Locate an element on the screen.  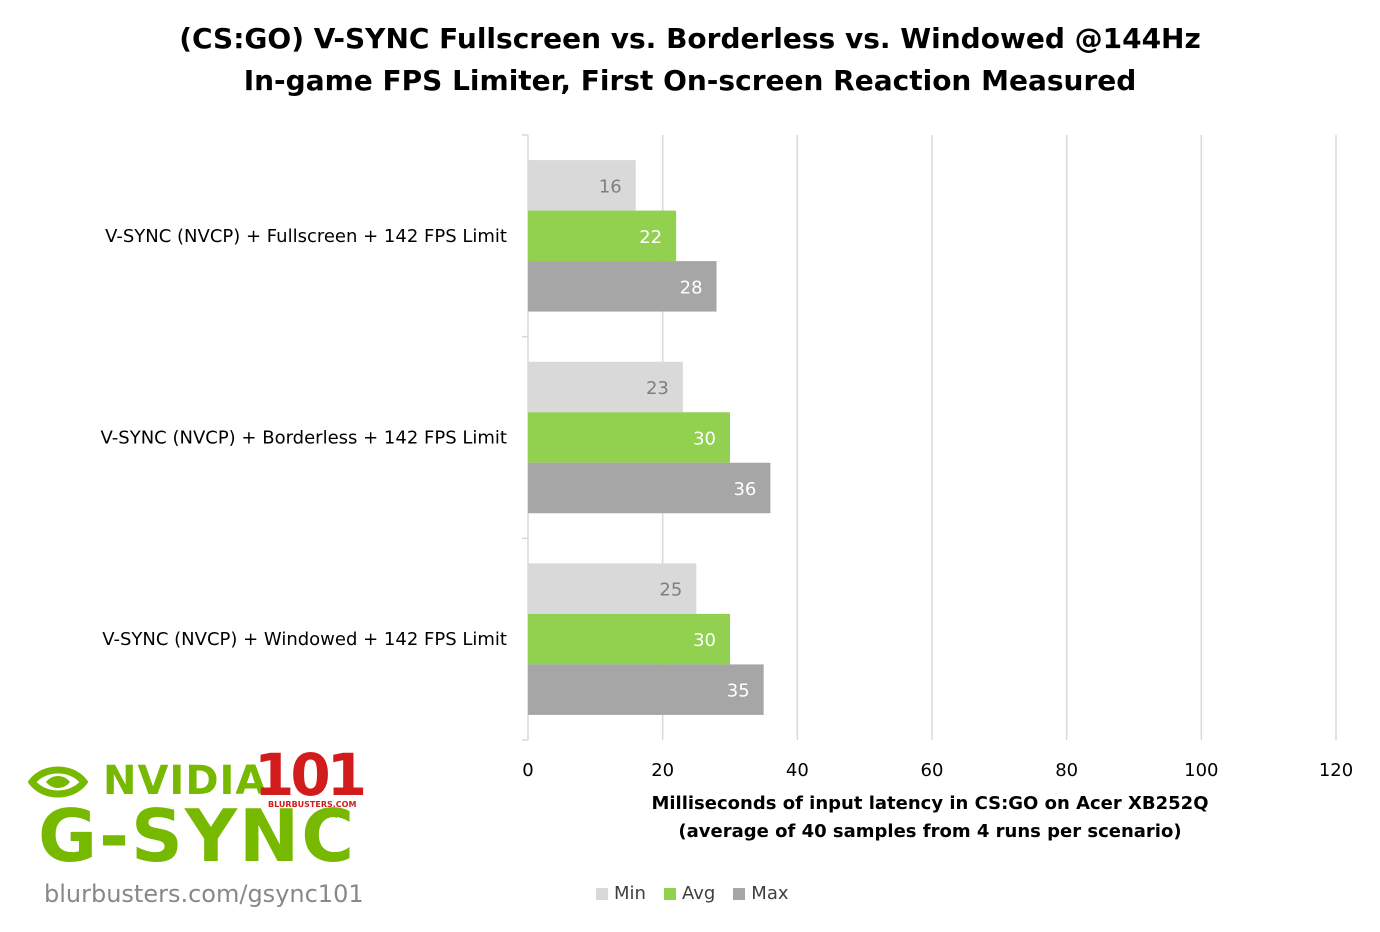
bar-data-label: 16 is located at coordinates (610, 186).